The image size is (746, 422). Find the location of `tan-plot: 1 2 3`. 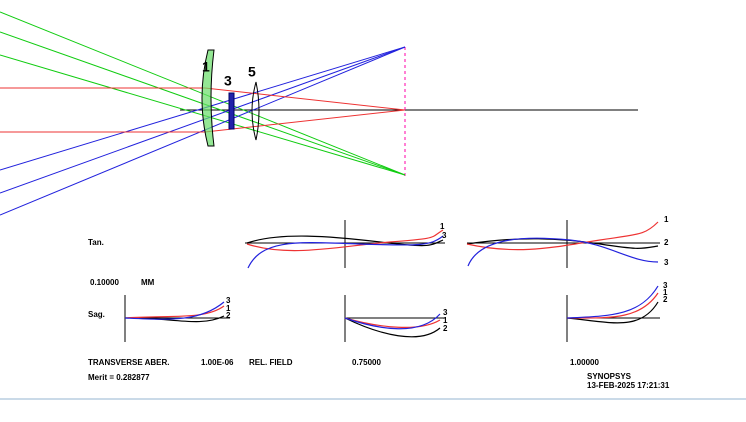

tan-plot: 1 2 3 is located at coordinates (567, 241).